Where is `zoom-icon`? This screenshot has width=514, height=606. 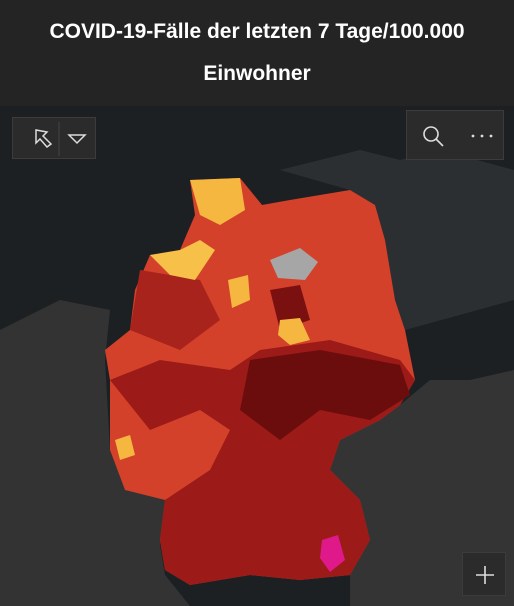 zoom-icon is located at coordinates (485, 575).